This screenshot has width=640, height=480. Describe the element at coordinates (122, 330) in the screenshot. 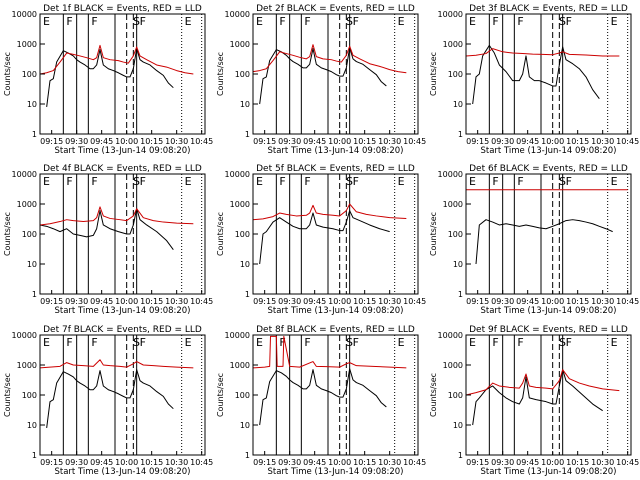

I see `panel-title: Det 7f BLACK = Events, RED = LLD` at that location.